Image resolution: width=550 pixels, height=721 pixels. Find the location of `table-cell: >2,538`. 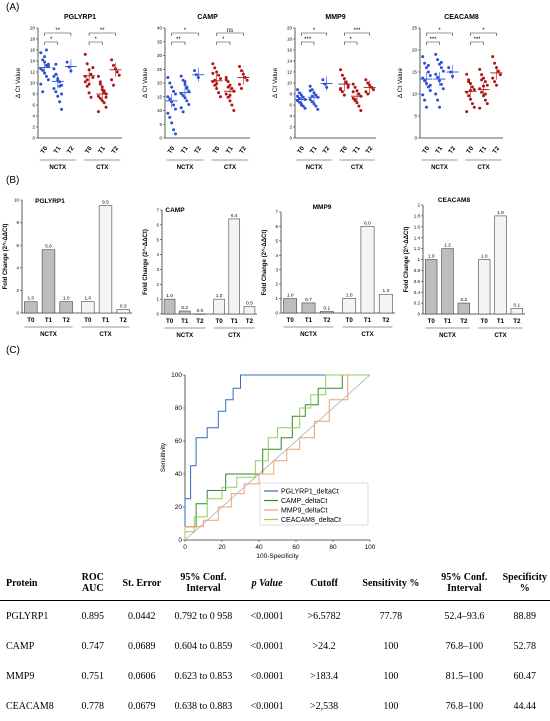

table-cell: >2,538 is located at coordinates (324, 706).